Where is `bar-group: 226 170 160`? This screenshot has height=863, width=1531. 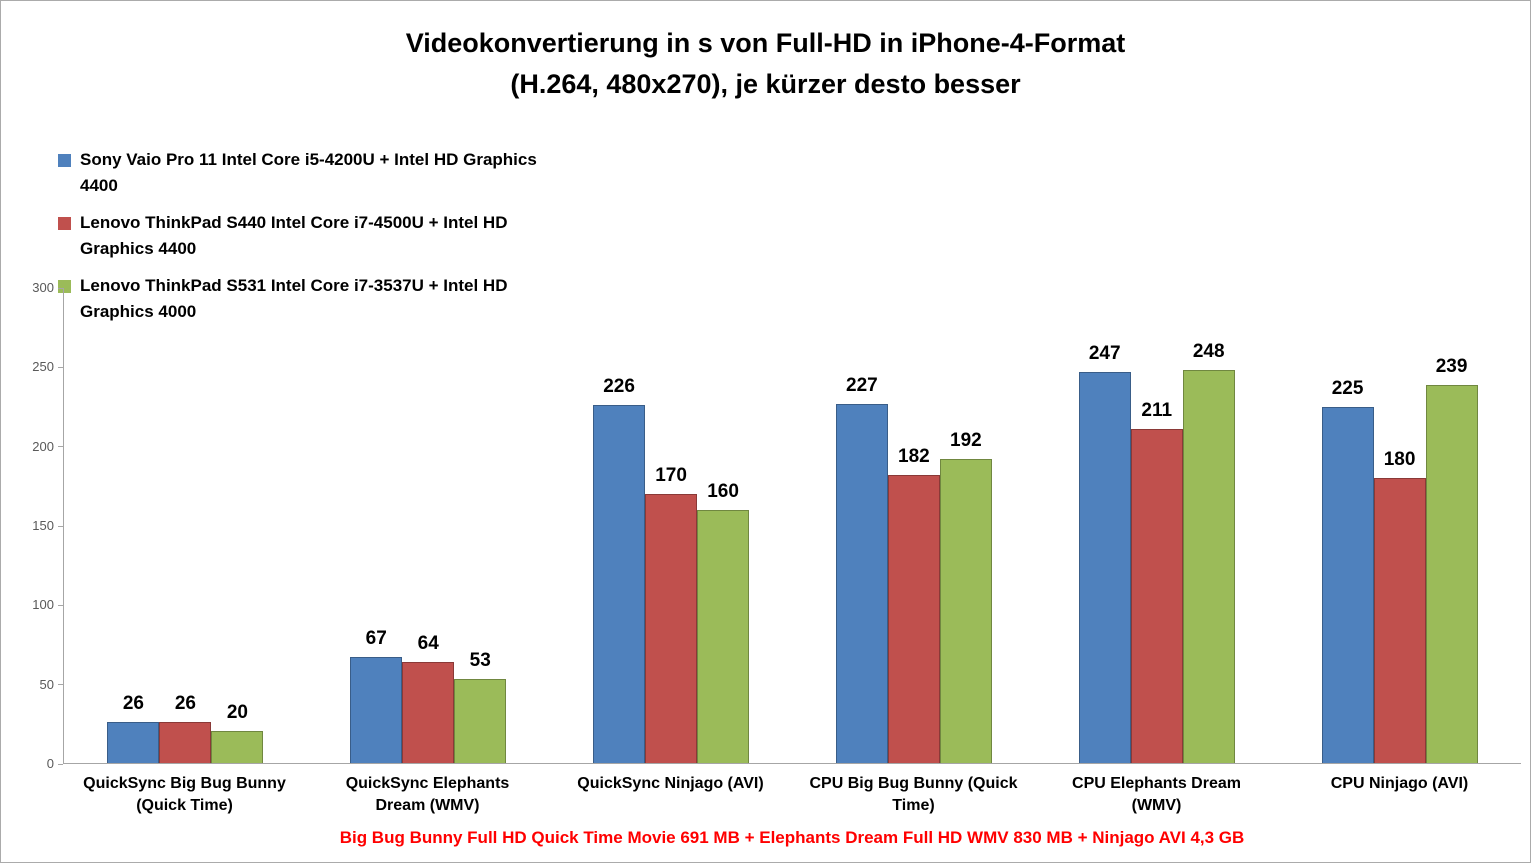 bar-group: 226 170 160 is located at coordinates (671, 525).